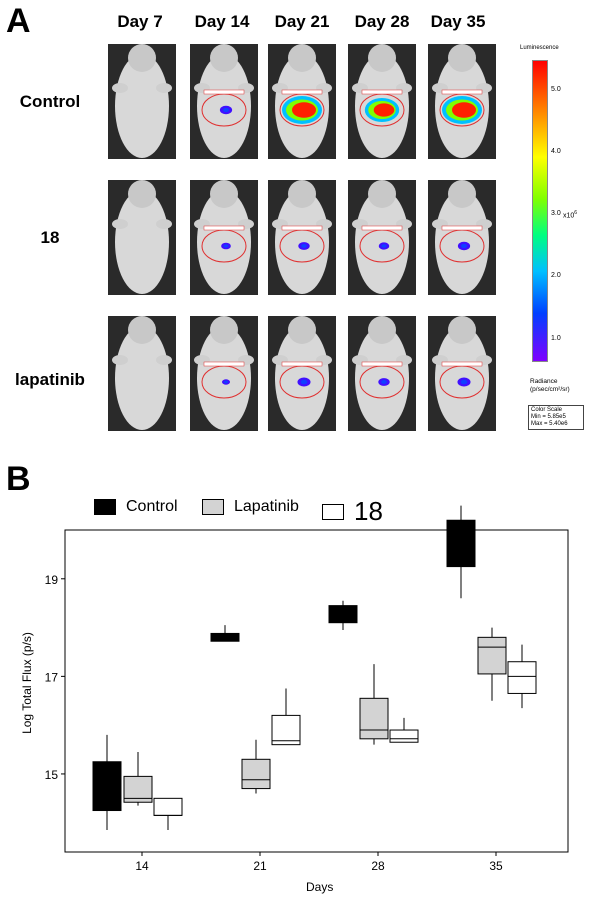  Describe the element at coordinates (52, 775) in the screenshot. I see `y-tick-label: 15` at that location.